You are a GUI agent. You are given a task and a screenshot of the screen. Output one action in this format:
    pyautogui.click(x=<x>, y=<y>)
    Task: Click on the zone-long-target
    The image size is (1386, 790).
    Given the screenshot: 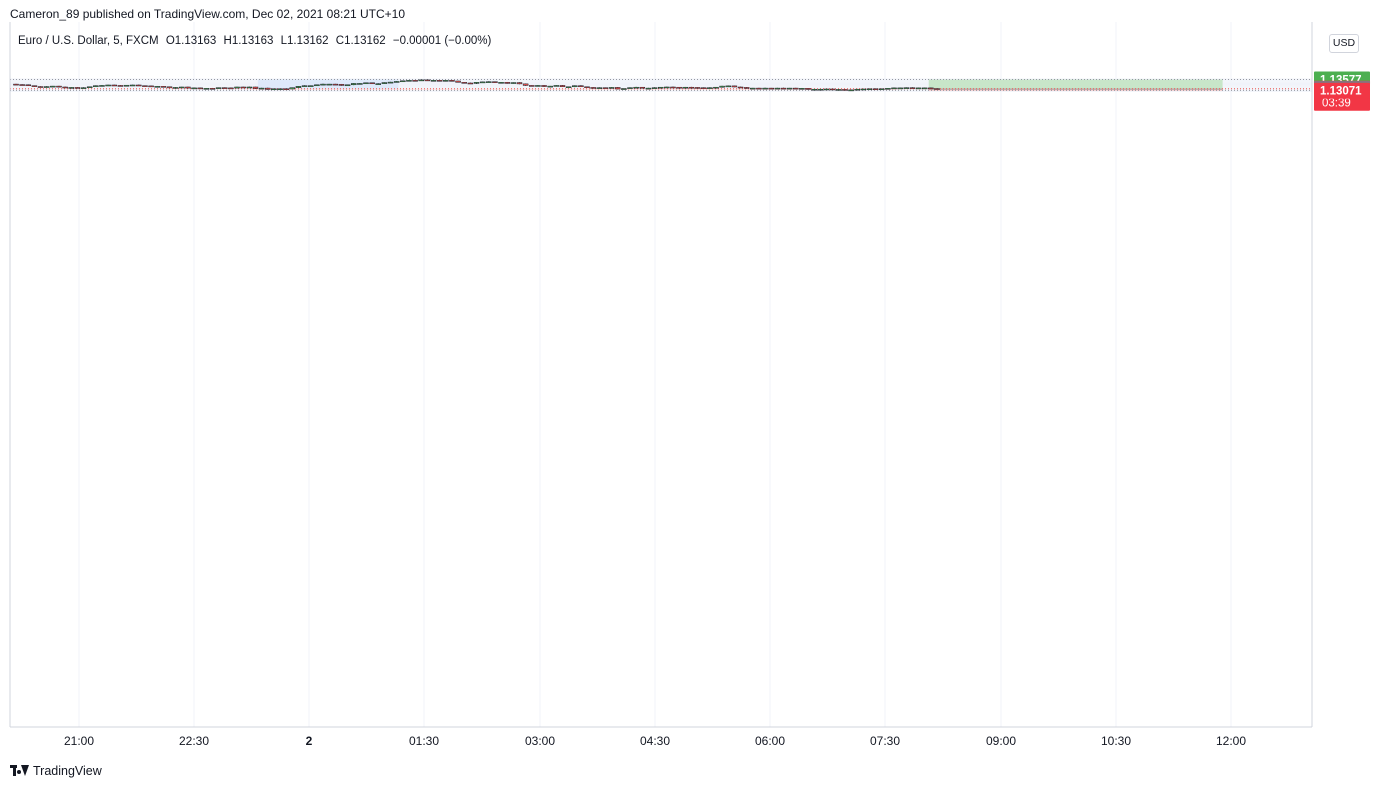 What is the action you would take?
    pyautogui.click(x=1075, y=84)
    